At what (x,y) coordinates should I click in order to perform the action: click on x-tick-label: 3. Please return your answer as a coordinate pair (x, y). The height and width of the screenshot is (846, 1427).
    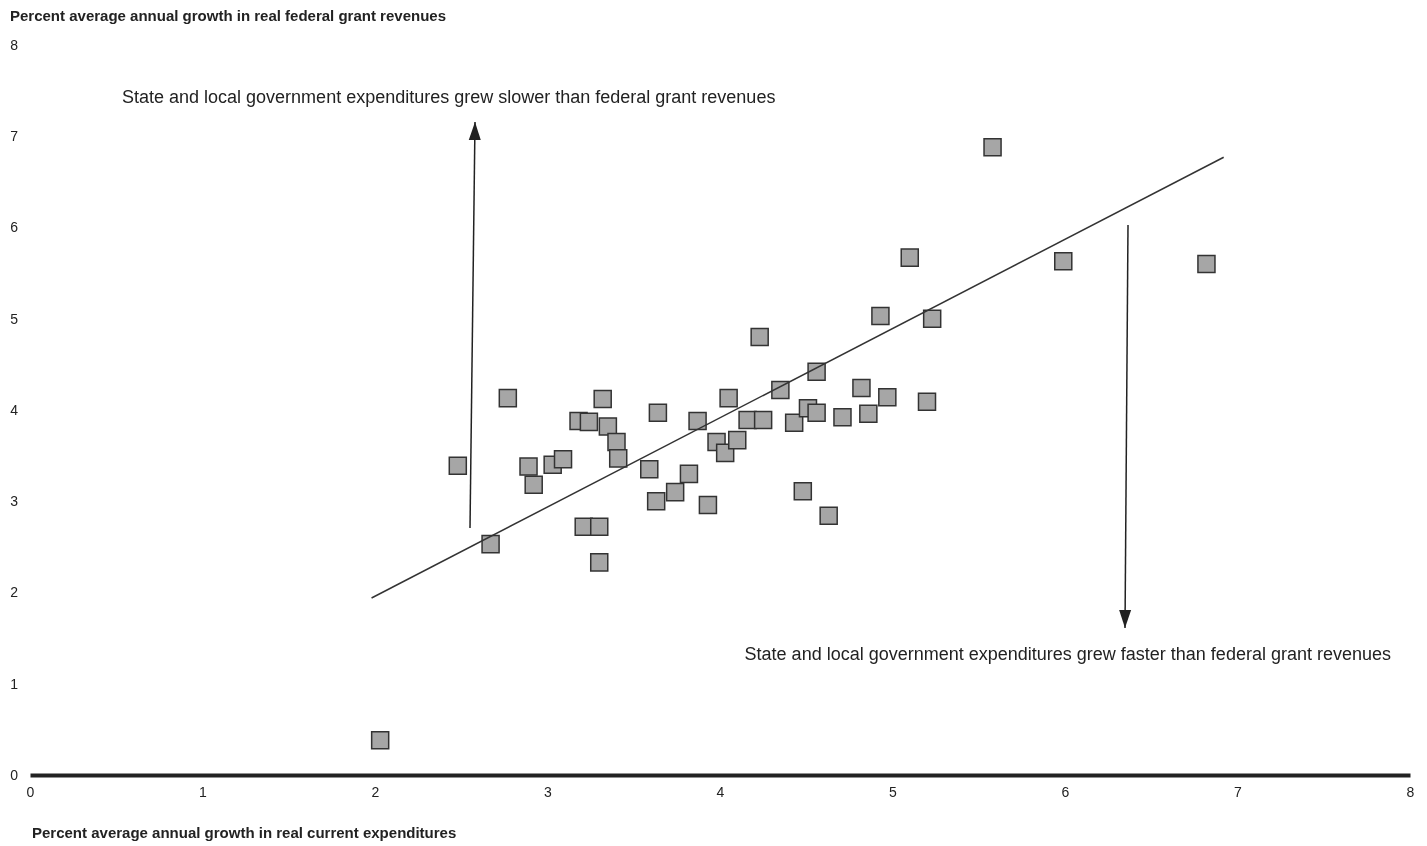
    Looking at the image, I should click on (548, 791).